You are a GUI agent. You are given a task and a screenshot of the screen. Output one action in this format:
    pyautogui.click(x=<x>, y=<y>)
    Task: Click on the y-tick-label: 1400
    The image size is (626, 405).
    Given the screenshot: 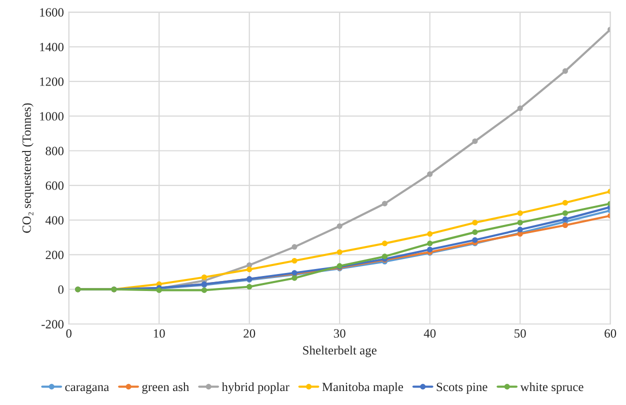 What is the action you would take?
    pyautogui.click(x=52, y=47)
    